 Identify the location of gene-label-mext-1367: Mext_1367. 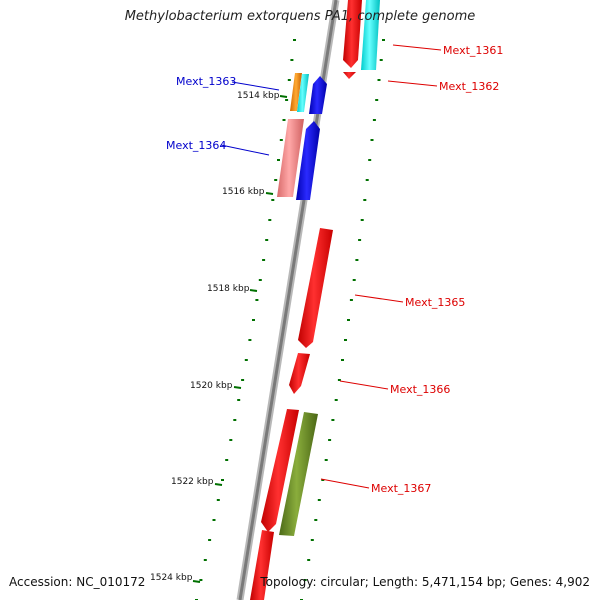
(401, 488).